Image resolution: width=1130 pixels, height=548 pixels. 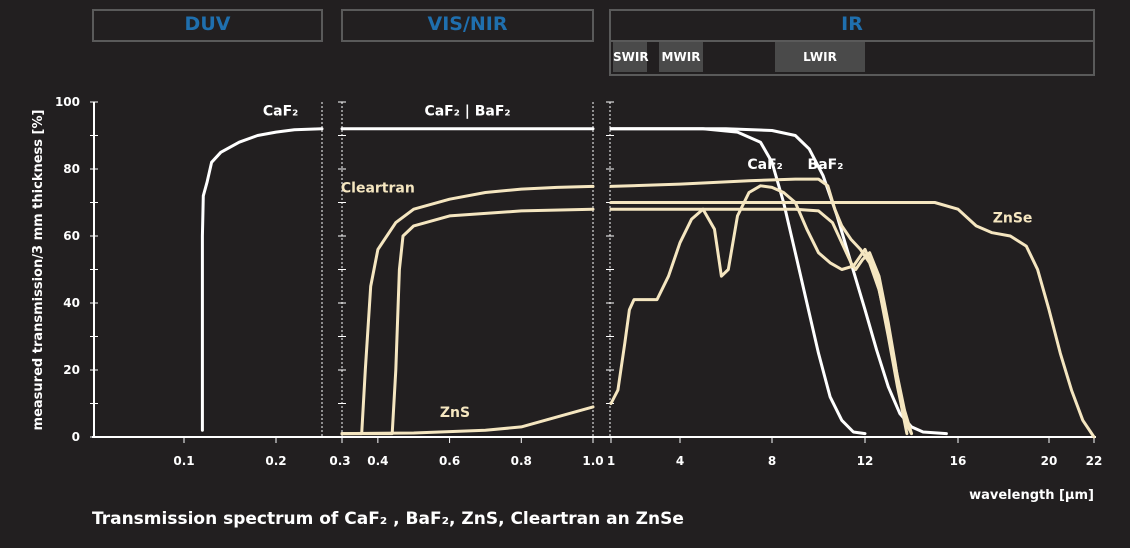 I want to click on ir-subbands: SWIR MWIR LWIR, so click(x=852, y=59).